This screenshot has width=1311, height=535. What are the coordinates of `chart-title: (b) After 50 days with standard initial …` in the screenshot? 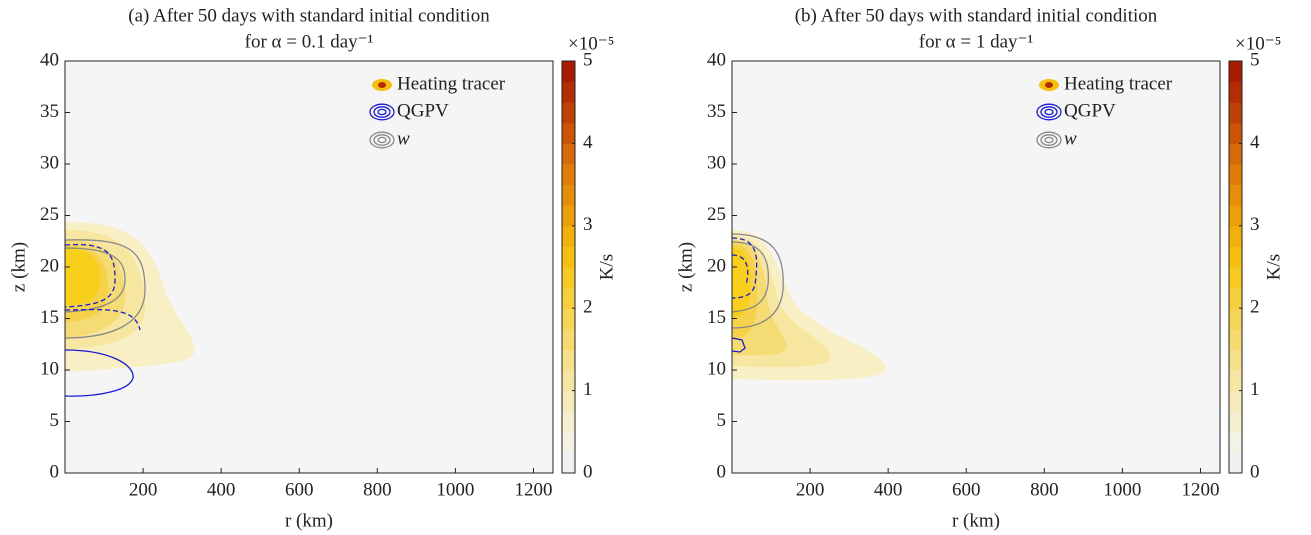 It's located at (976, 15).